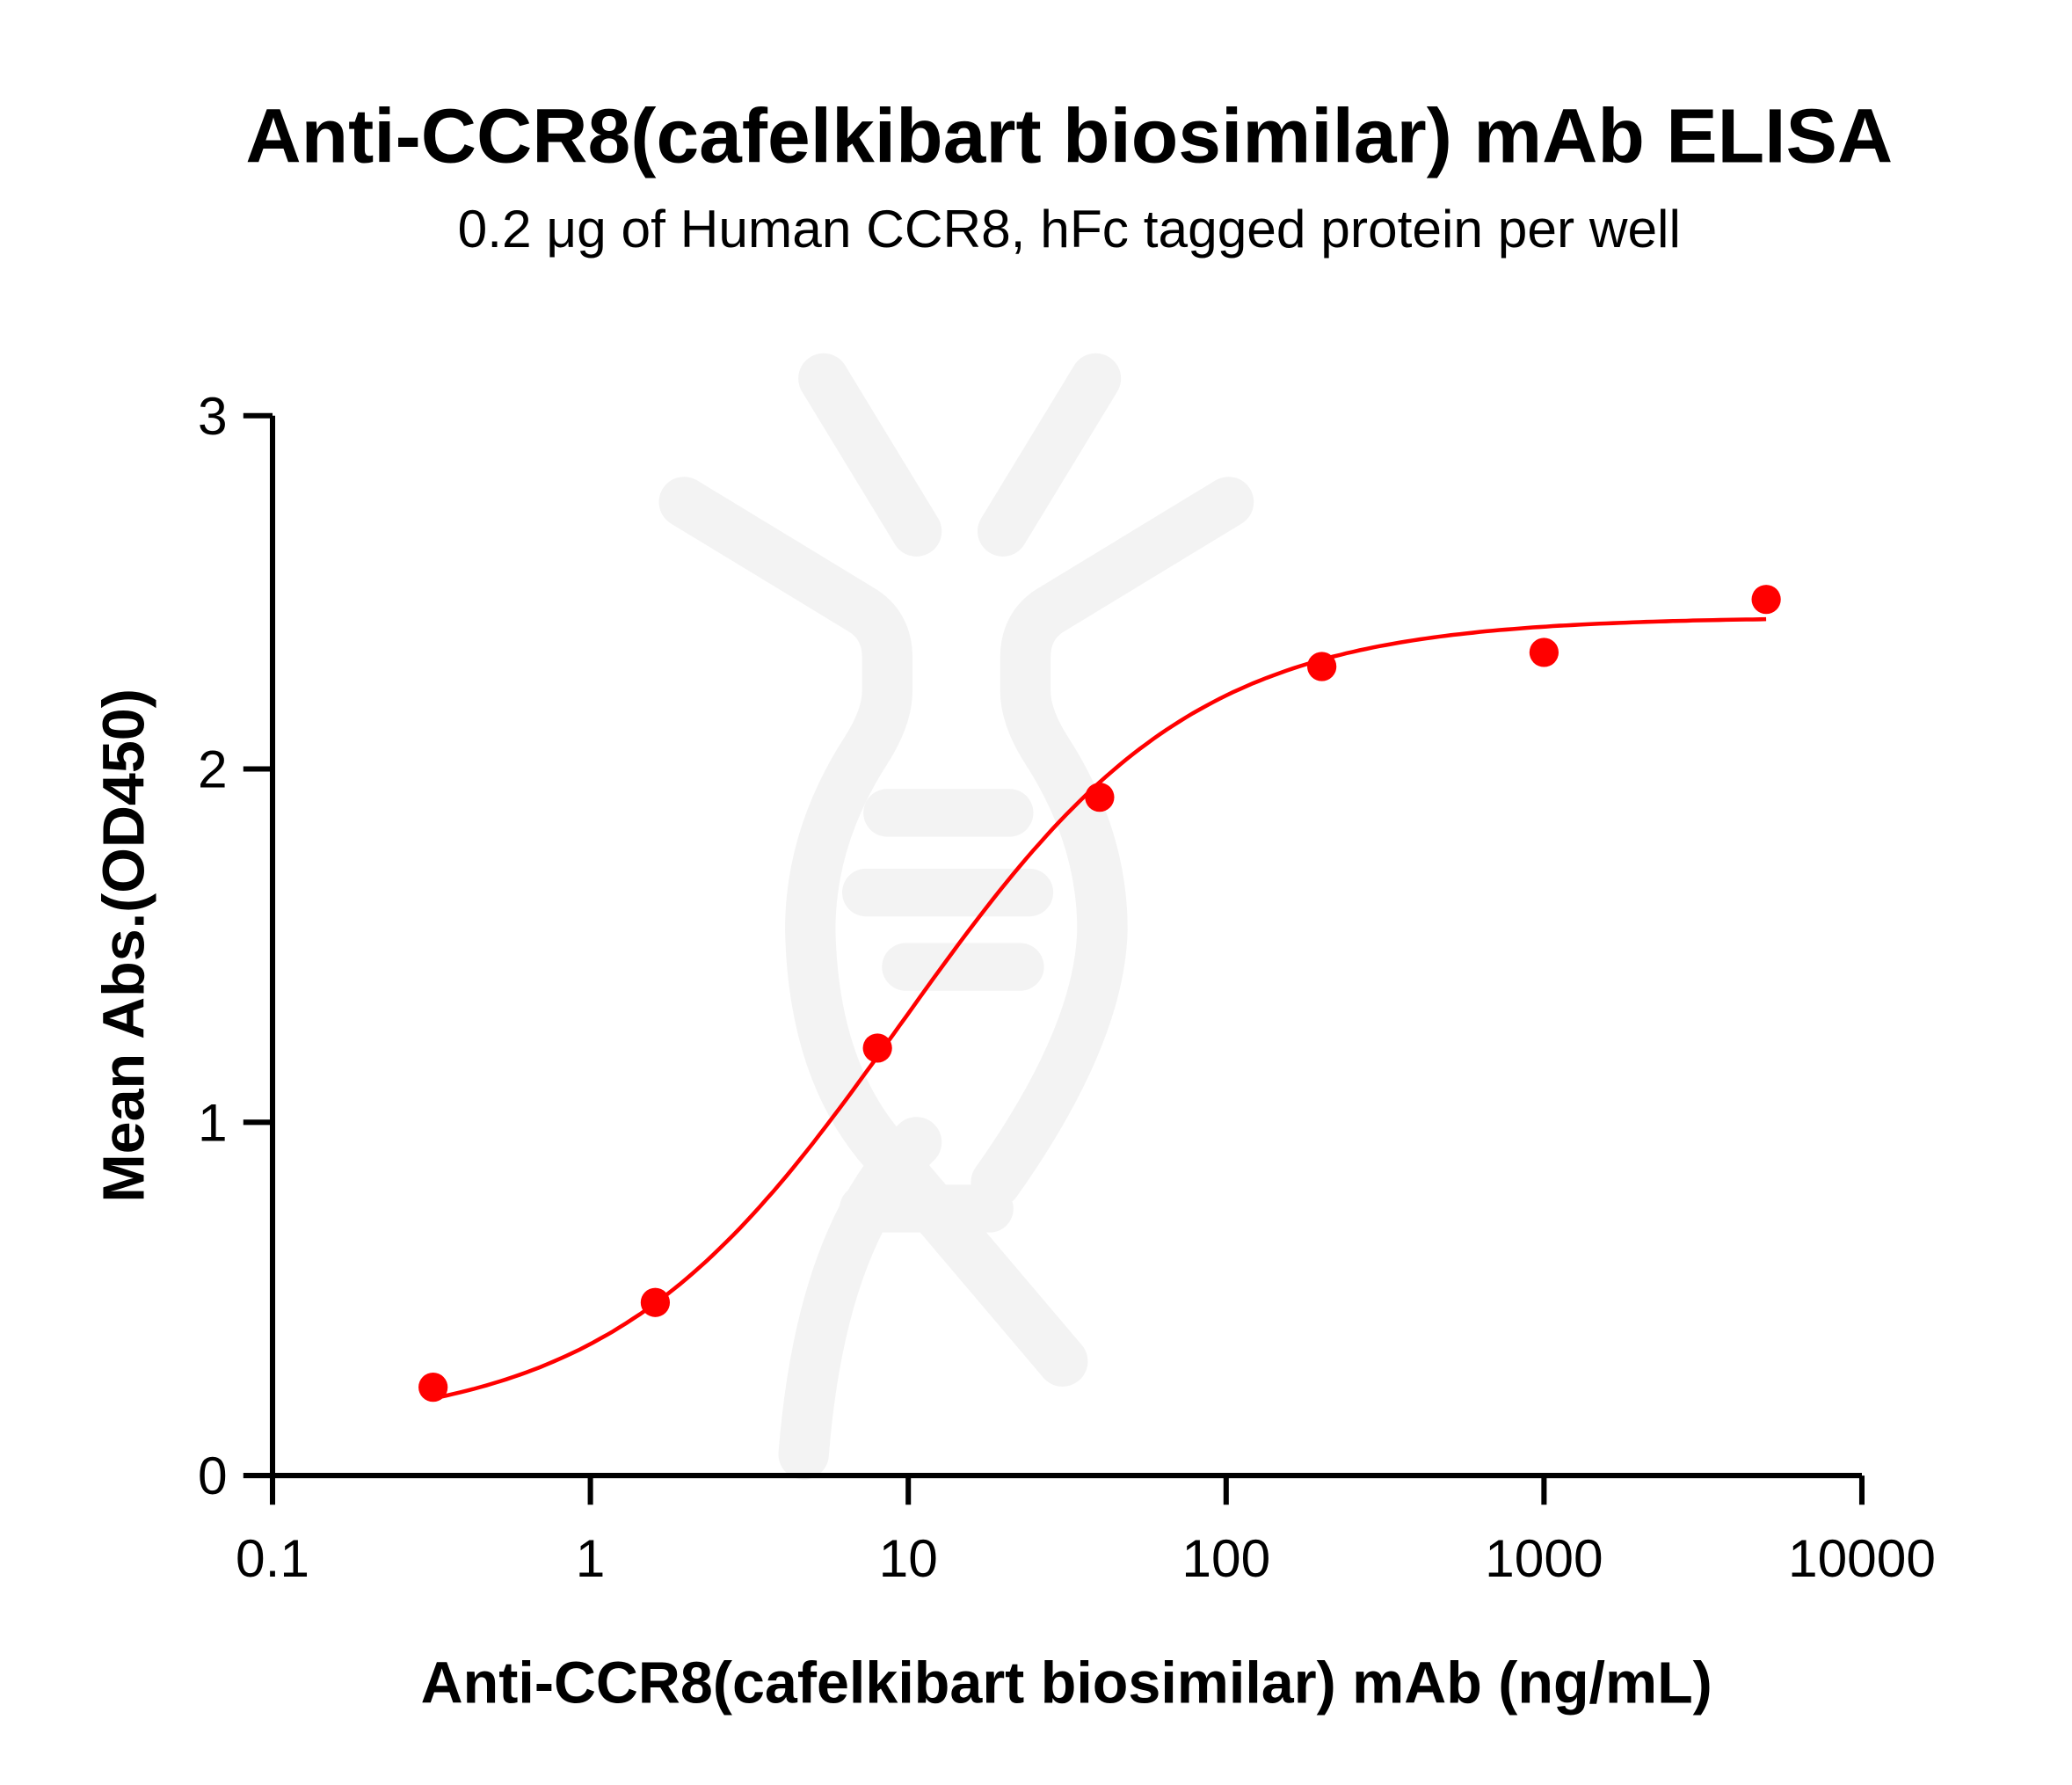 This screenshot has width=2072, height=1785. Describe the element at coordinates (213, 769) in the screenshot. I see `y-tick-label: 2` at that location.